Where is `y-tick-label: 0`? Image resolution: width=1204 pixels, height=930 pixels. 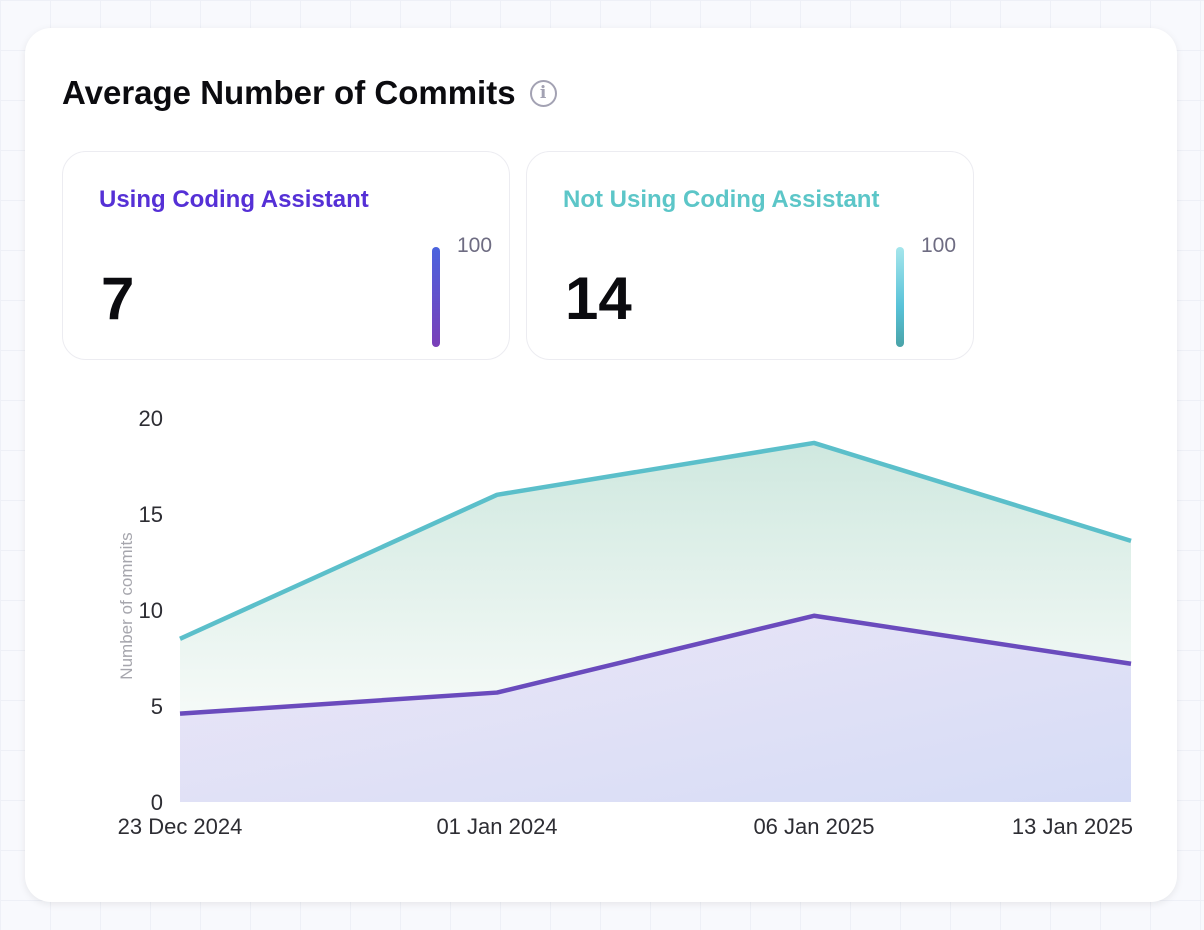 y-tick-label: 0 is located at coordinates (157, 802).